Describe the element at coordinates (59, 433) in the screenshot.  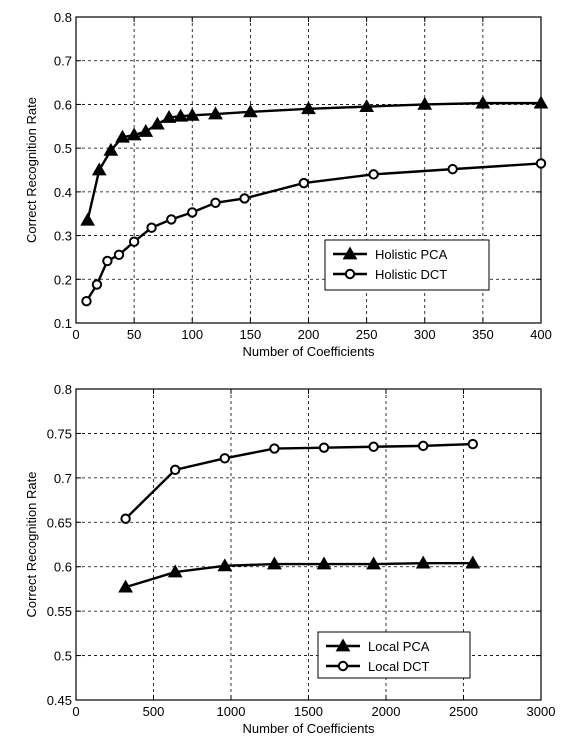
I see `y-tick-label: 0.75` at that location.